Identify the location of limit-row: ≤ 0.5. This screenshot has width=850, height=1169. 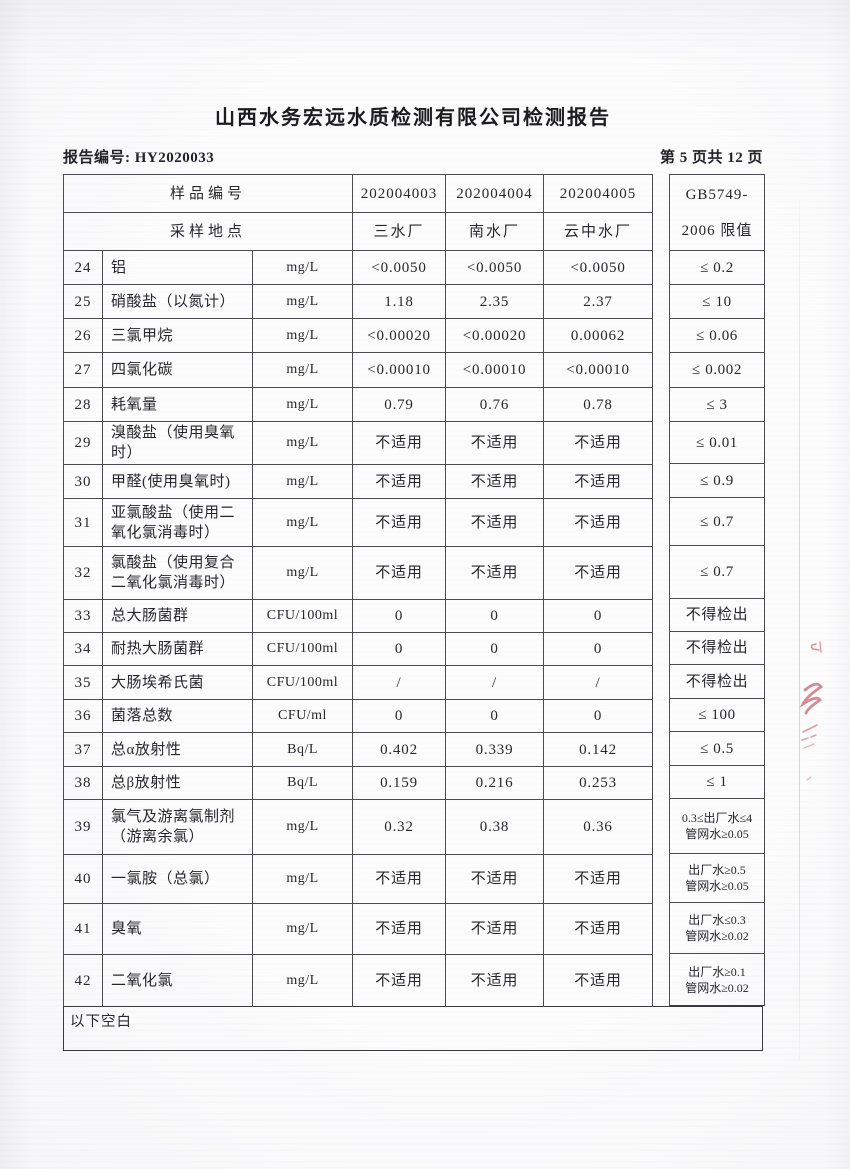
(717, 748).